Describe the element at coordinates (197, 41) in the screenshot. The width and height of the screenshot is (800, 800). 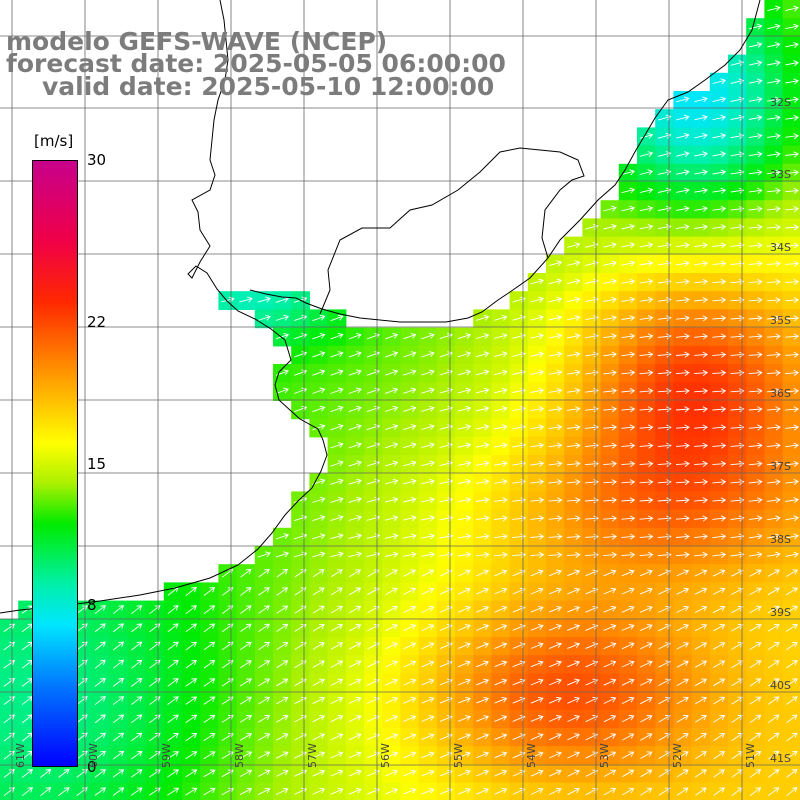
I see `model-title: modelo GEFS-WAVE (NCEP)` at that location.